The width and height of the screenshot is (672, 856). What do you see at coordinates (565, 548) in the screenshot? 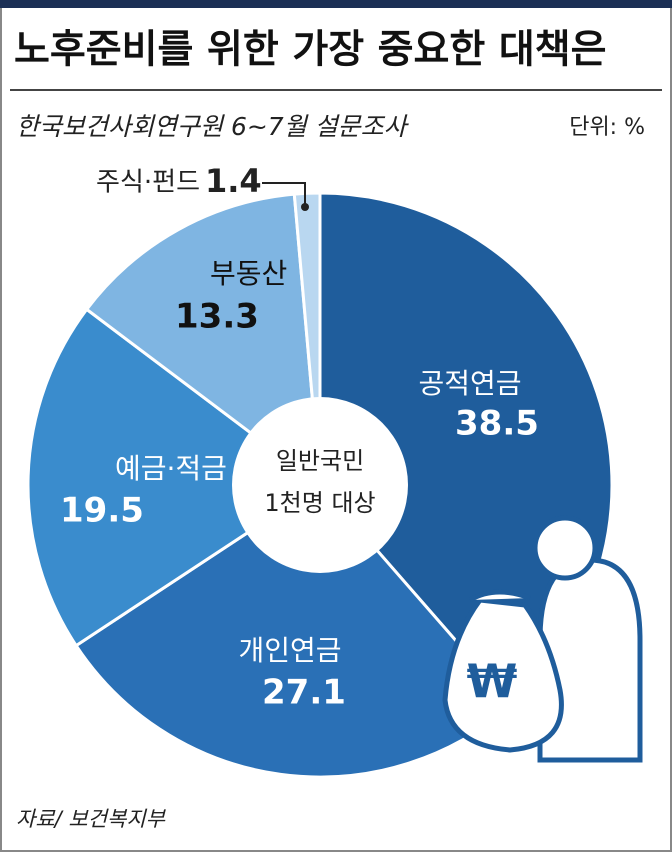
I see `person-head` at bounding box center [565, 548].